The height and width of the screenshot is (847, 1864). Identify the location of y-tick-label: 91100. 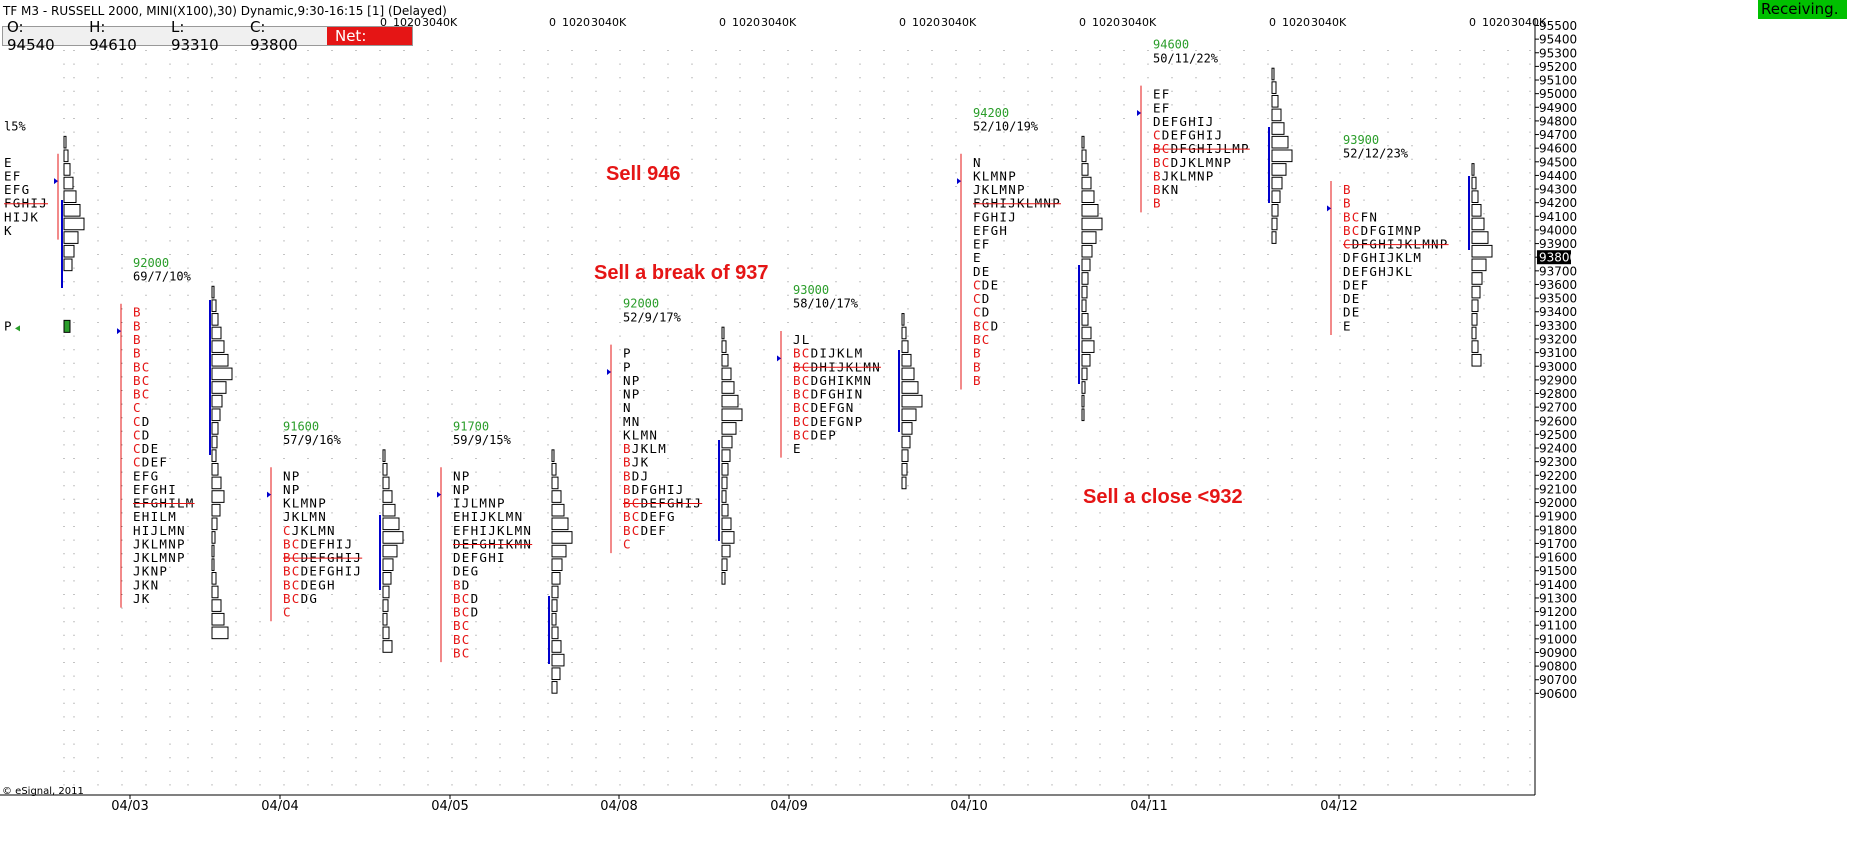
(1558, 626).